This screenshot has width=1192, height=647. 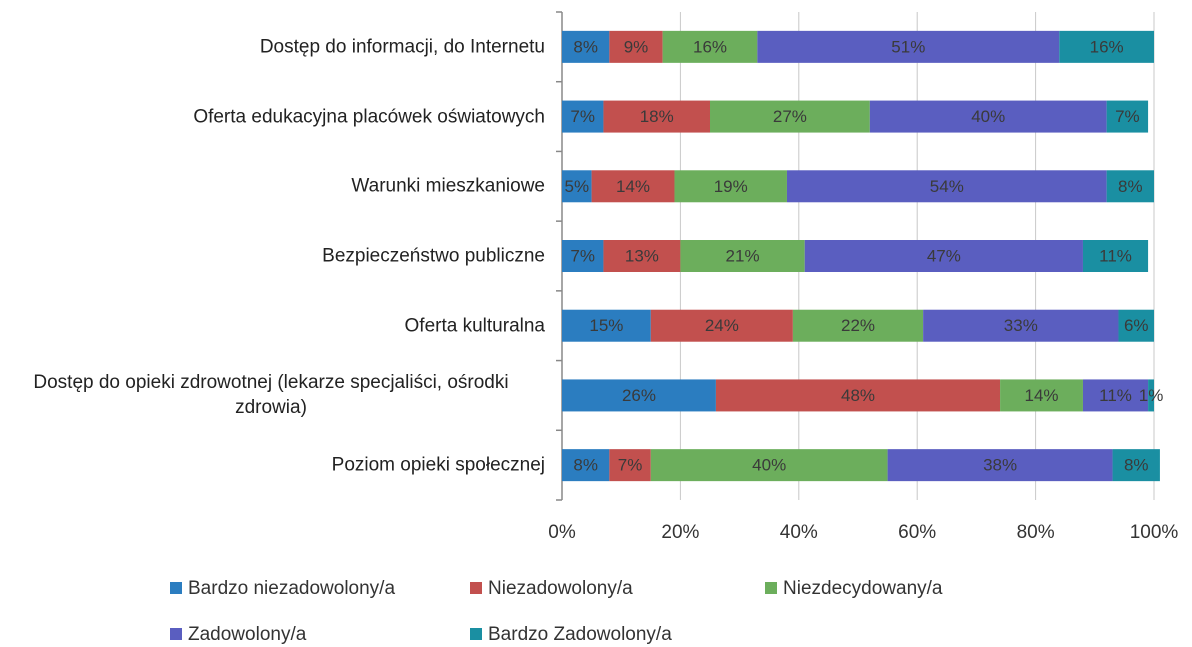 I want to click on value-label: 27%, so click(x=790, y=116).